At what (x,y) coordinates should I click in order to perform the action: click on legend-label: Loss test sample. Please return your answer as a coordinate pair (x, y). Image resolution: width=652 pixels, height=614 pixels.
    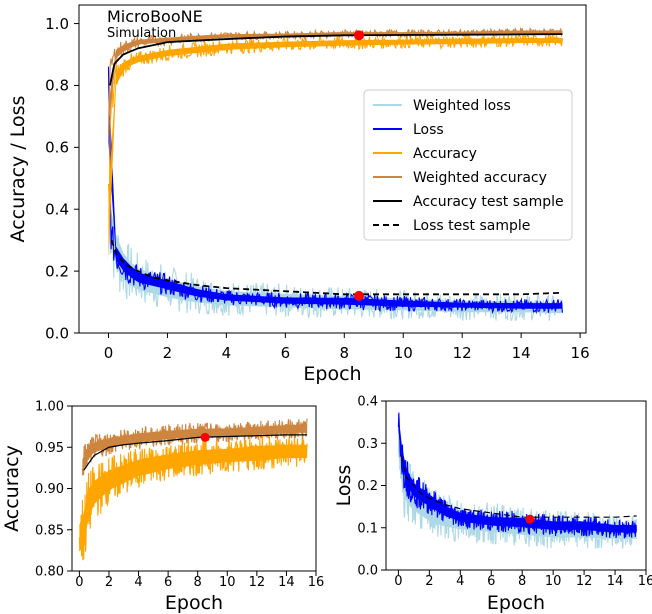
    Looking at the image, I should click on (471, 226).